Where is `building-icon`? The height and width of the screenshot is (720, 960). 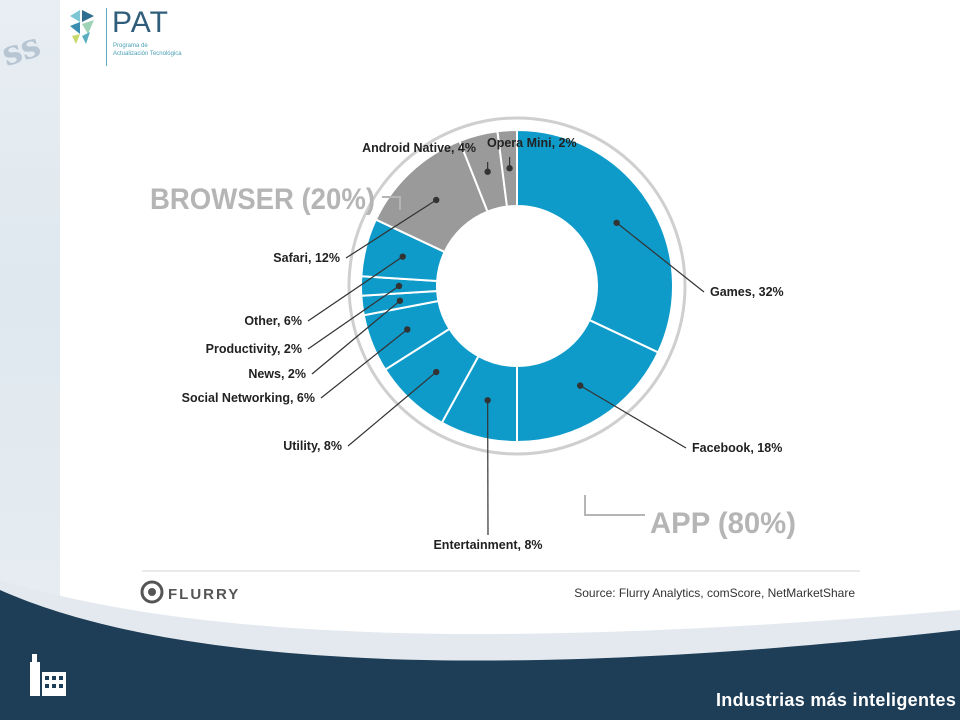
building-icon is located at coordinates (48, 675).